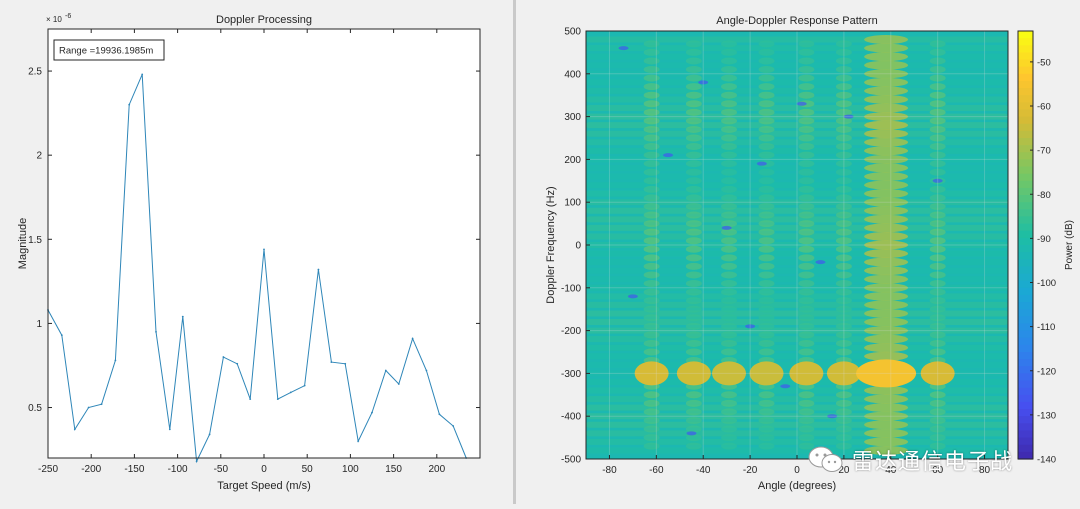 This screenshot has width=1080, height=509. What do you see at coordinates (572, 203) in the screenshot?
I see `y-tick-label: 100` at bounding box center [572, 203].